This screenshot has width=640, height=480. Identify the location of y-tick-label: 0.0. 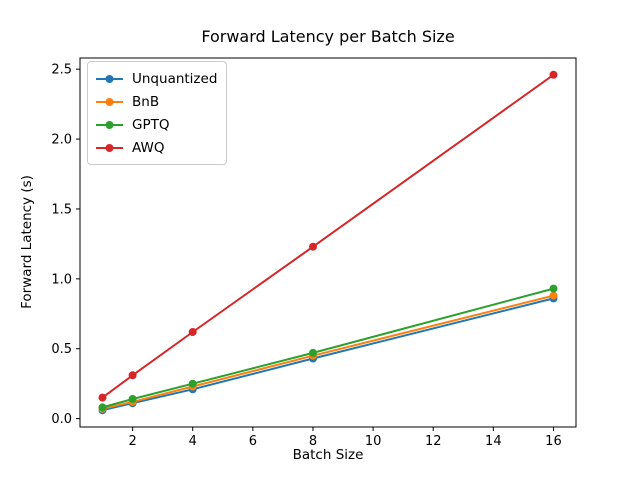
(61, 419).